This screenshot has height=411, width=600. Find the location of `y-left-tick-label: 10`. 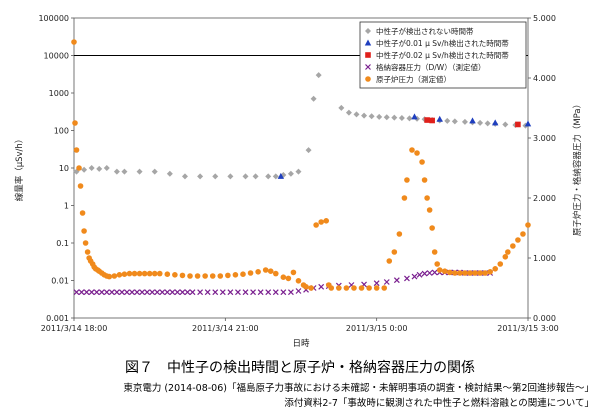

y-left-tick-label: 10 is located at coordinates (64, 168).